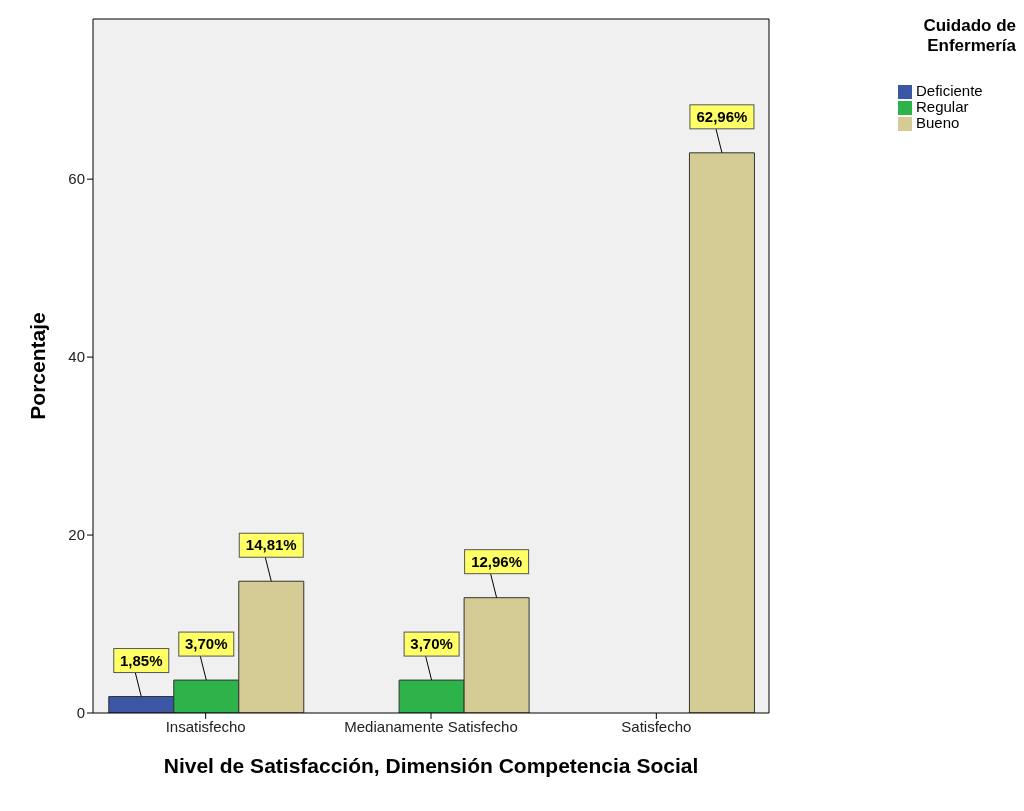 The image size is (1024, 811). I want to click on legend-label: Regular, so click(942, 107).